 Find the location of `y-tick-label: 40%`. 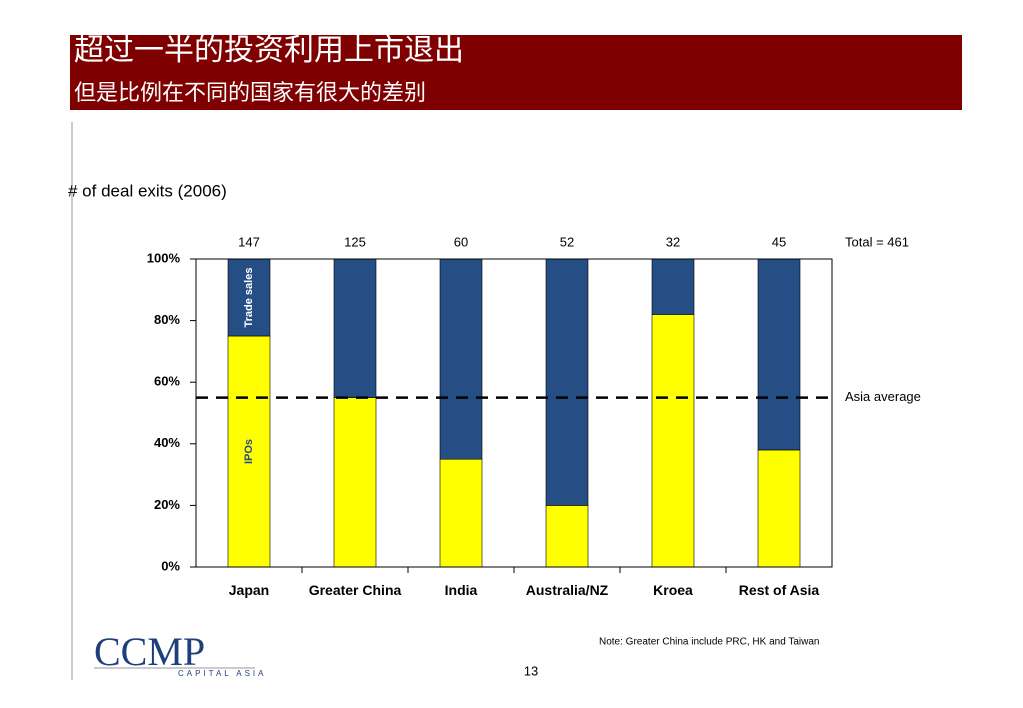

y-tick-label: 40% is located at coordinates (167, 442).